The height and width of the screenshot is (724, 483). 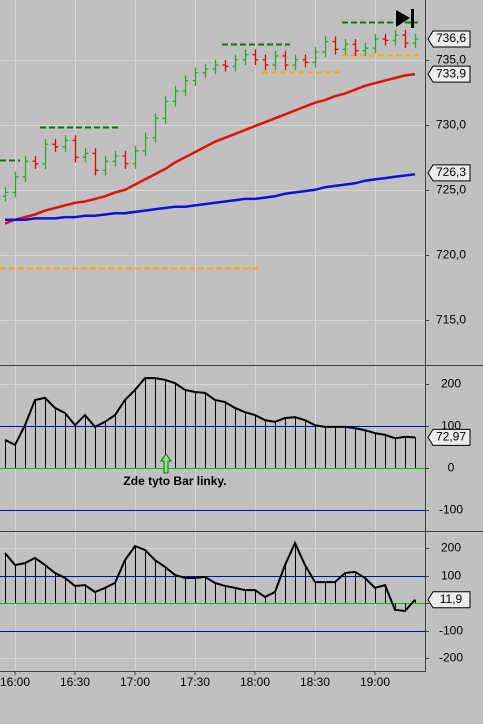 What do you see at coordinates (15, 682) in the screenshot?
I see `x-tick-label: 16:00` at bounding box center [15, 682].